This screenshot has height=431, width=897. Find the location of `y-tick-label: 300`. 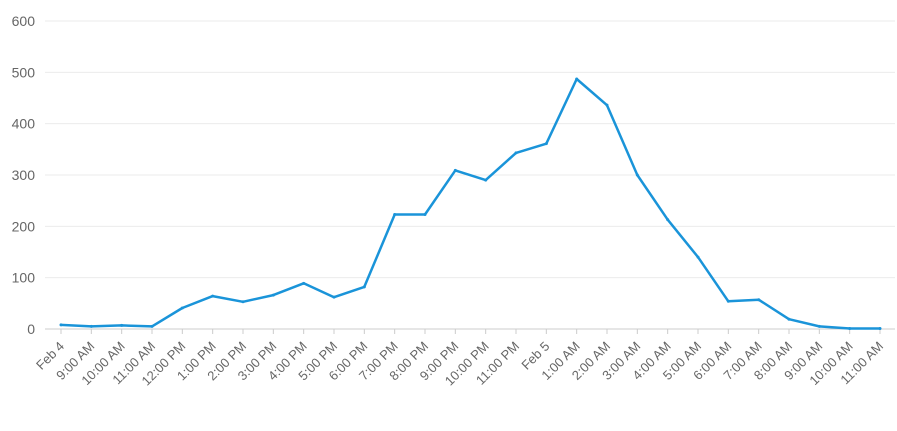

y-tick-label: 300 is located at coordinates (24, 175).